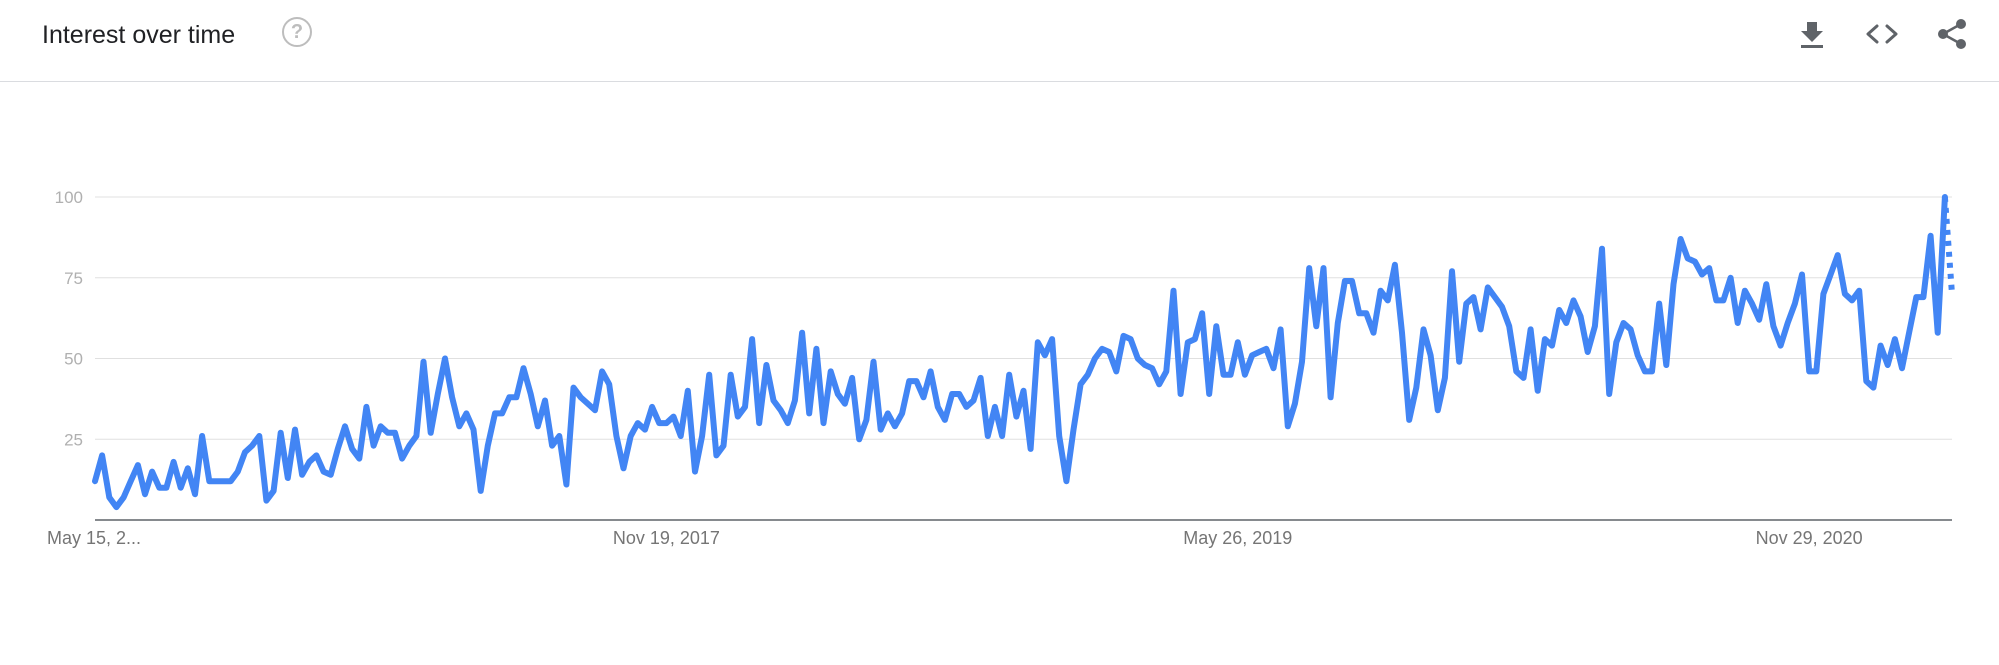 The width and height of the screenshot is (1999, 665). Describe the element at coordinates (1237, 538) in the screenshot. I see `x-tick-label: May 26, 2019` at that location.